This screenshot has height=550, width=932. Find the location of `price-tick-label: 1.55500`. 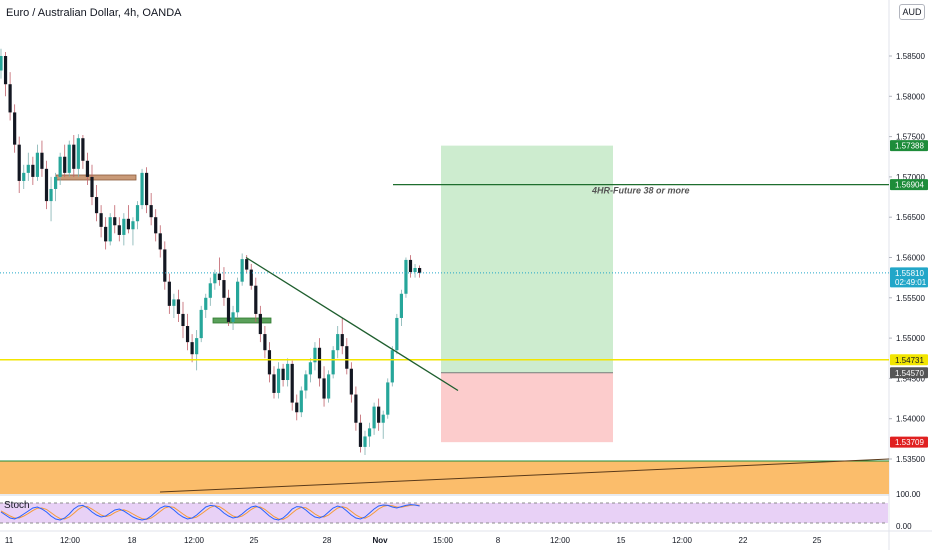

price-tick-label: 1.55500 is located at coordinates (910, 298).